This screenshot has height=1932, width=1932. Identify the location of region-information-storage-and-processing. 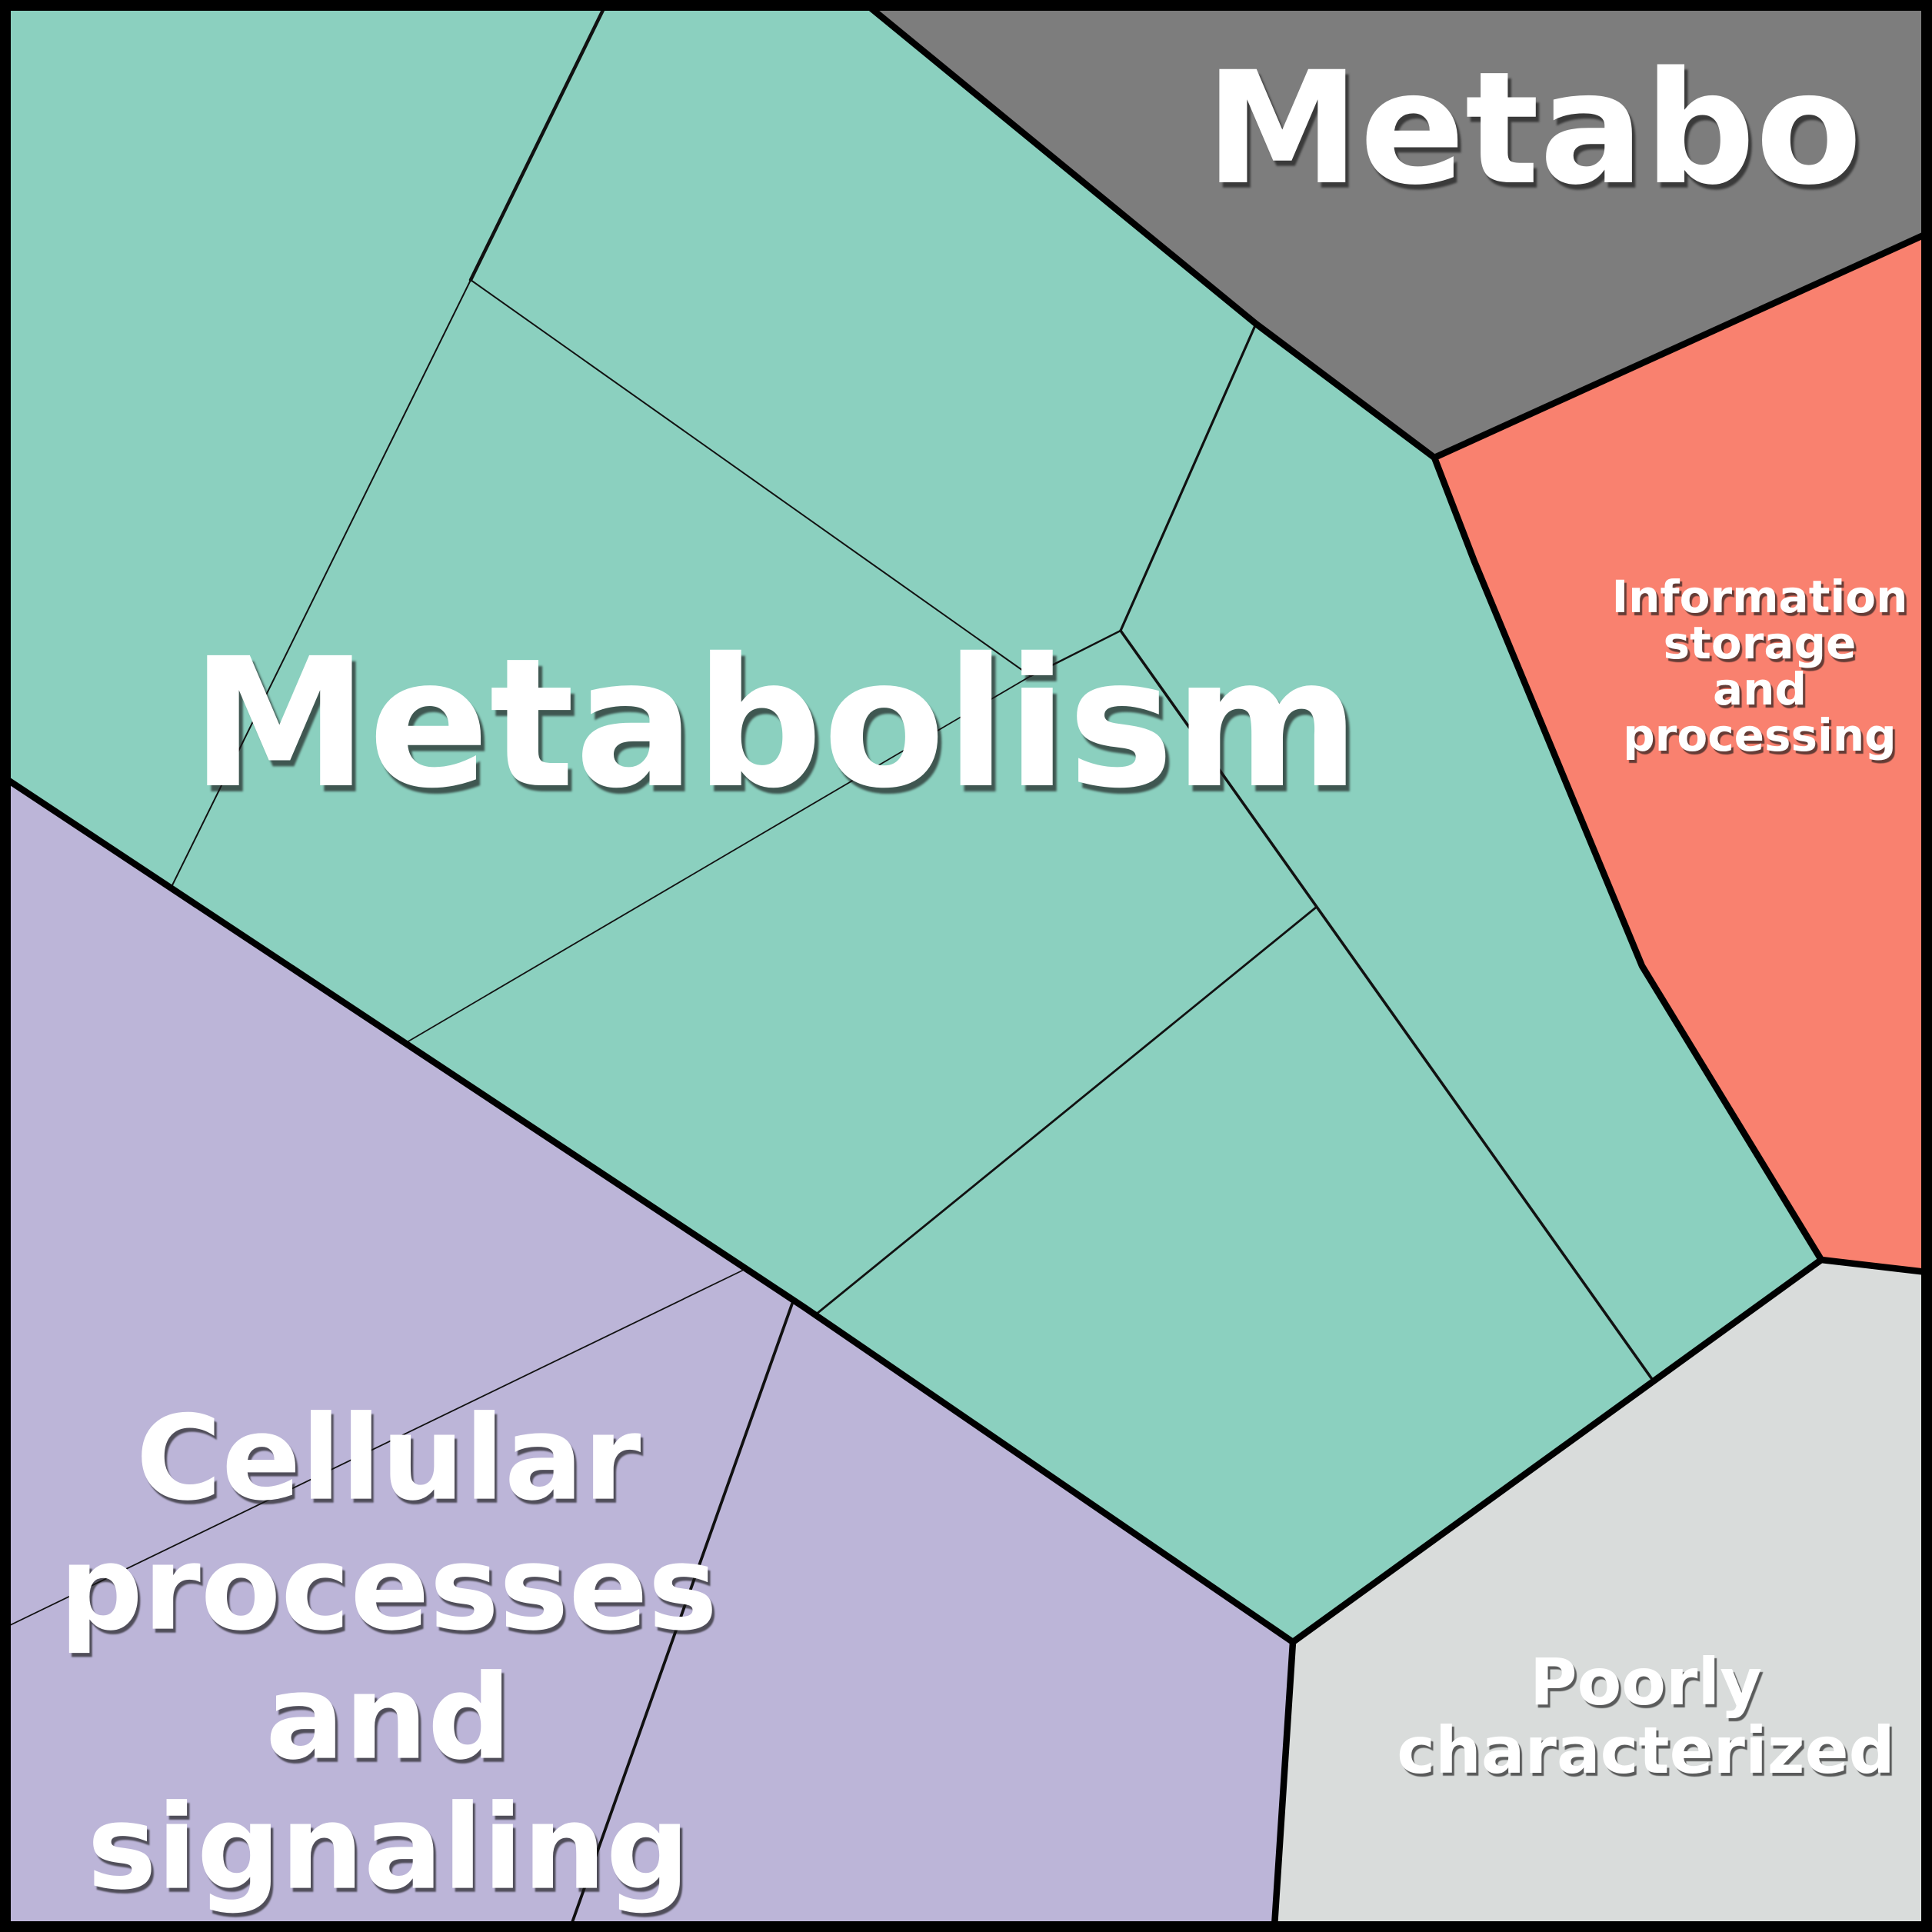
(1680, 753).